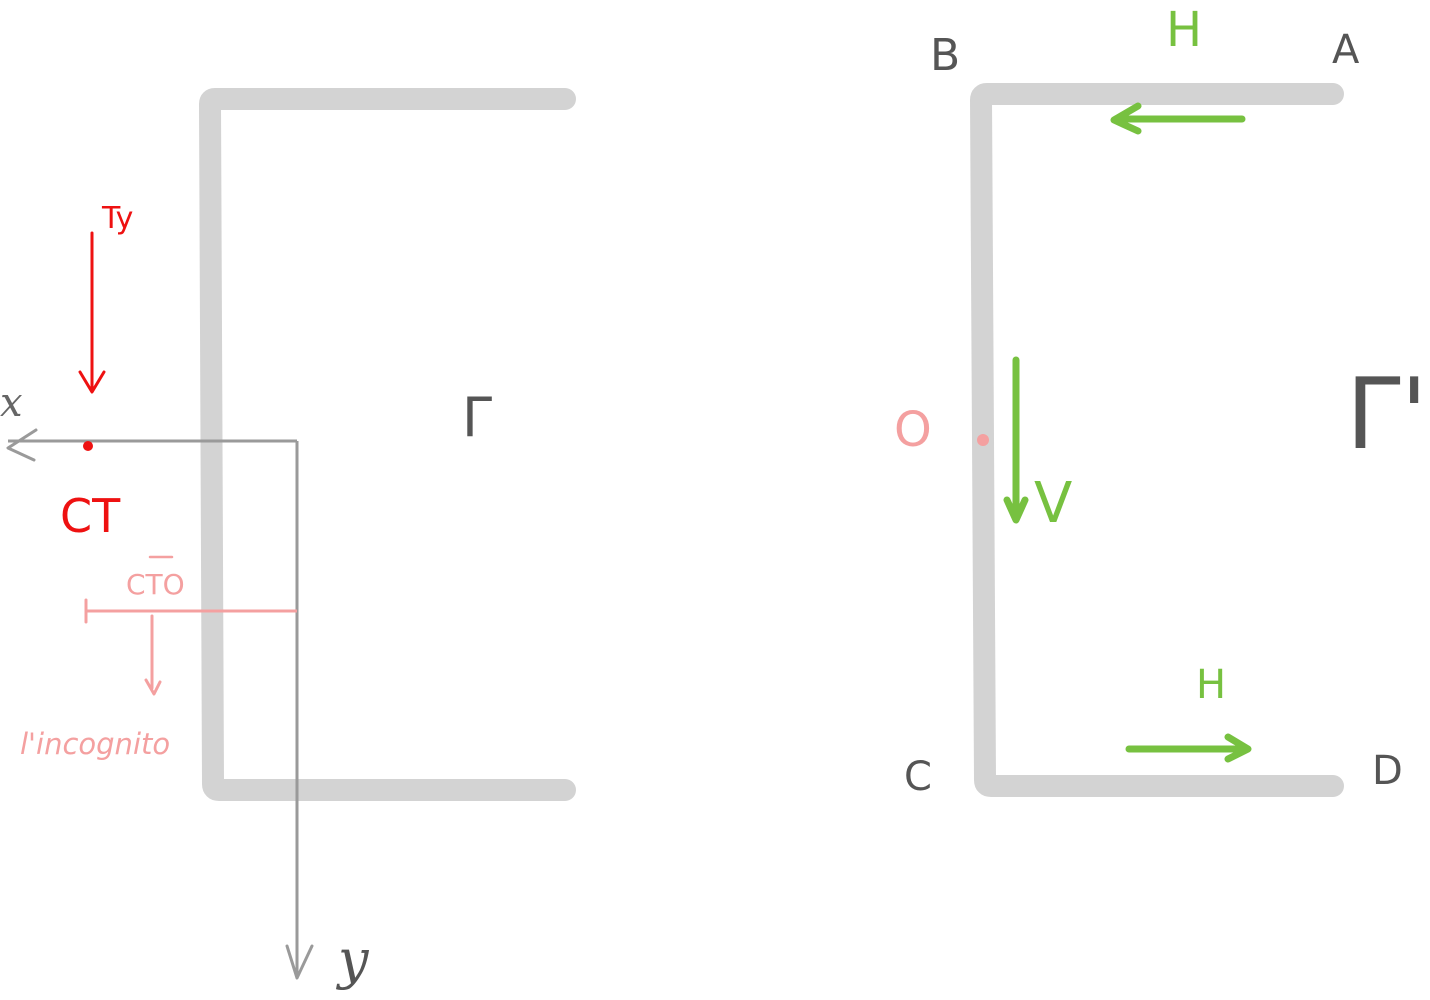  Describe the element at coordinates (95, 744) in the screenshot. I see `unknown-note: l'incognito` at that location.